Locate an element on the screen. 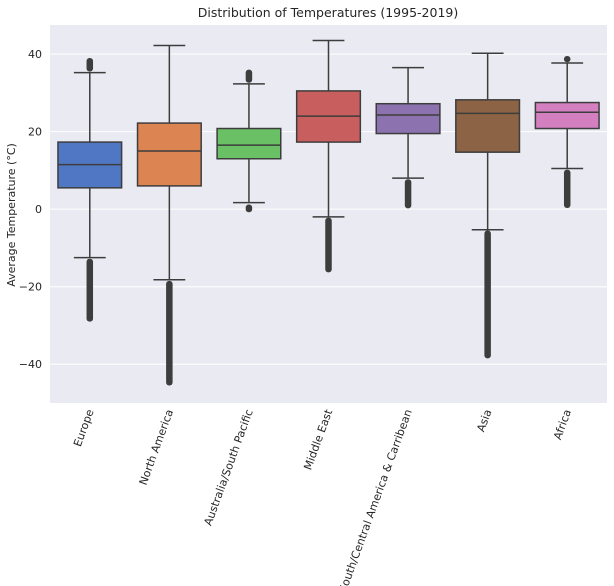 The image size is (614, 586). y-tick-label: −40 is located at coordinates (30, 364).